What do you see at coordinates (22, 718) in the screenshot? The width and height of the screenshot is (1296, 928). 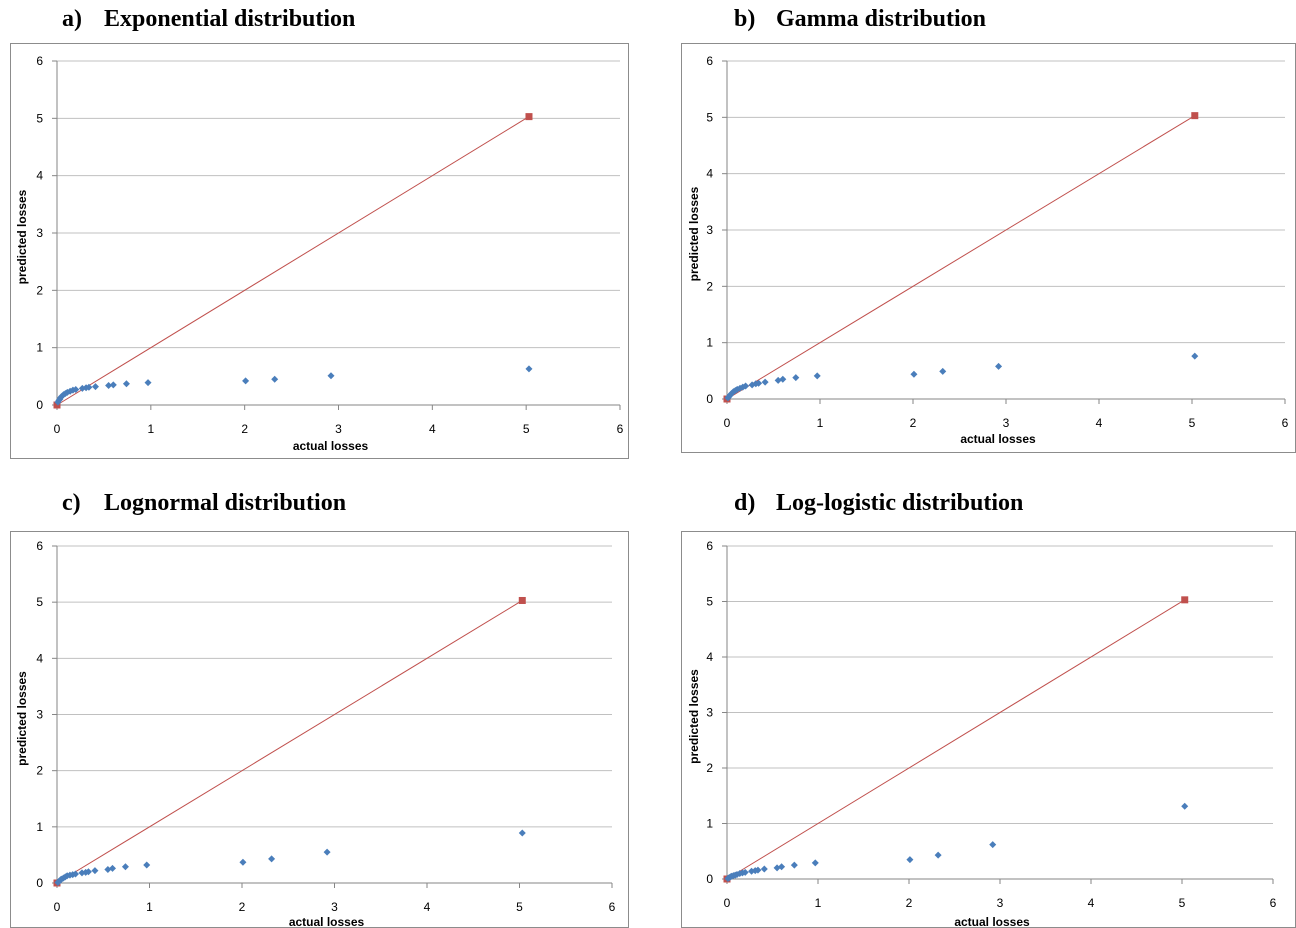 I see `y-axis-label-c: predicted losses` at bounding box center [22, 718].